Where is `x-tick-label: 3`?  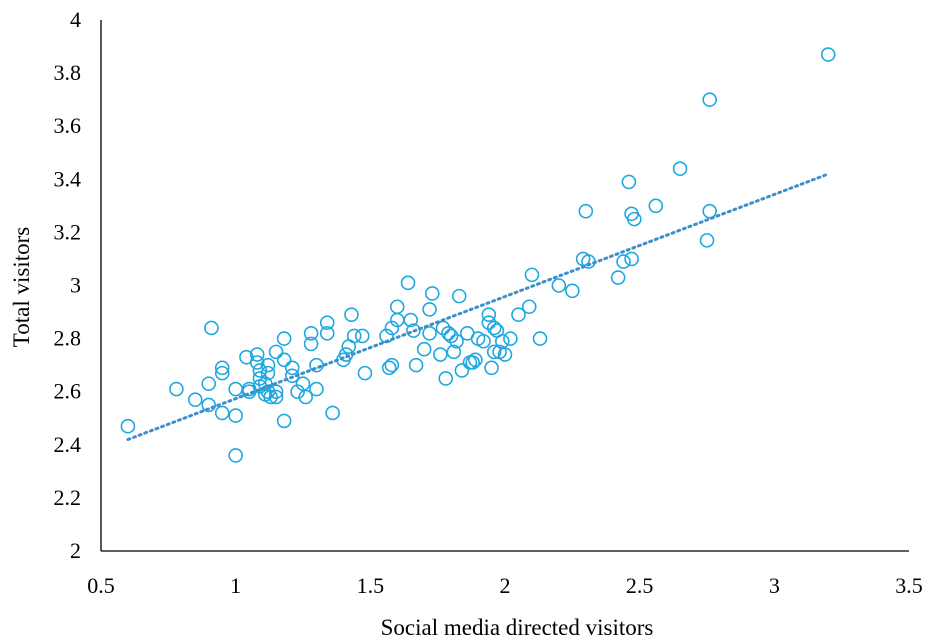
x-tick-label: 3 is located at coordinates (774, 585).